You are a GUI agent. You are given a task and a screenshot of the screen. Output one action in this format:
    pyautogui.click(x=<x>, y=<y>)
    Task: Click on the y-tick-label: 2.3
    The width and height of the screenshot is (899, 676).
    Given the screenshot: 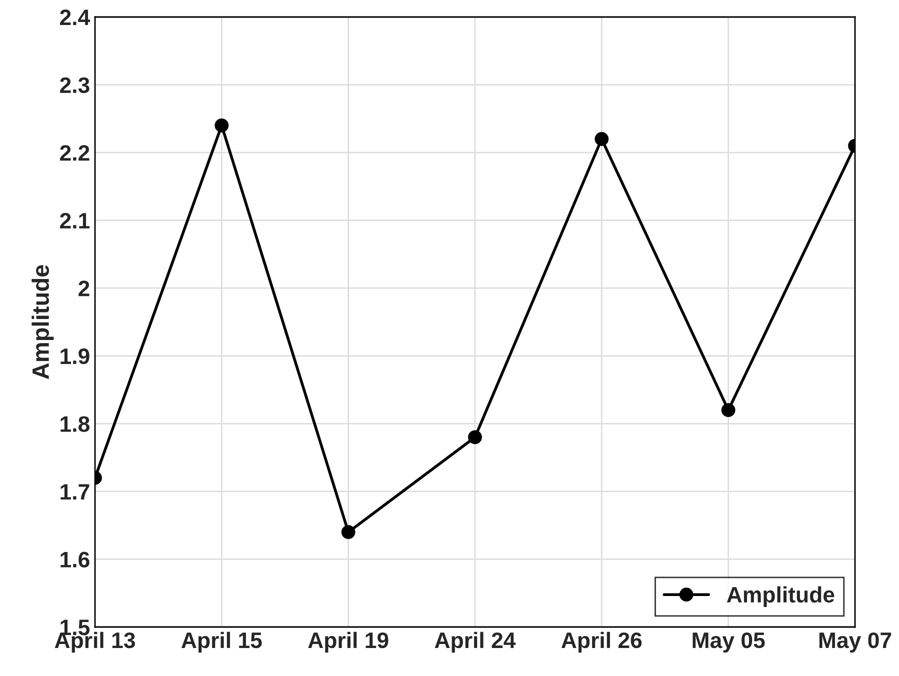 What is the action you would take?
    pyautogui.click(x=75, y=85)
    